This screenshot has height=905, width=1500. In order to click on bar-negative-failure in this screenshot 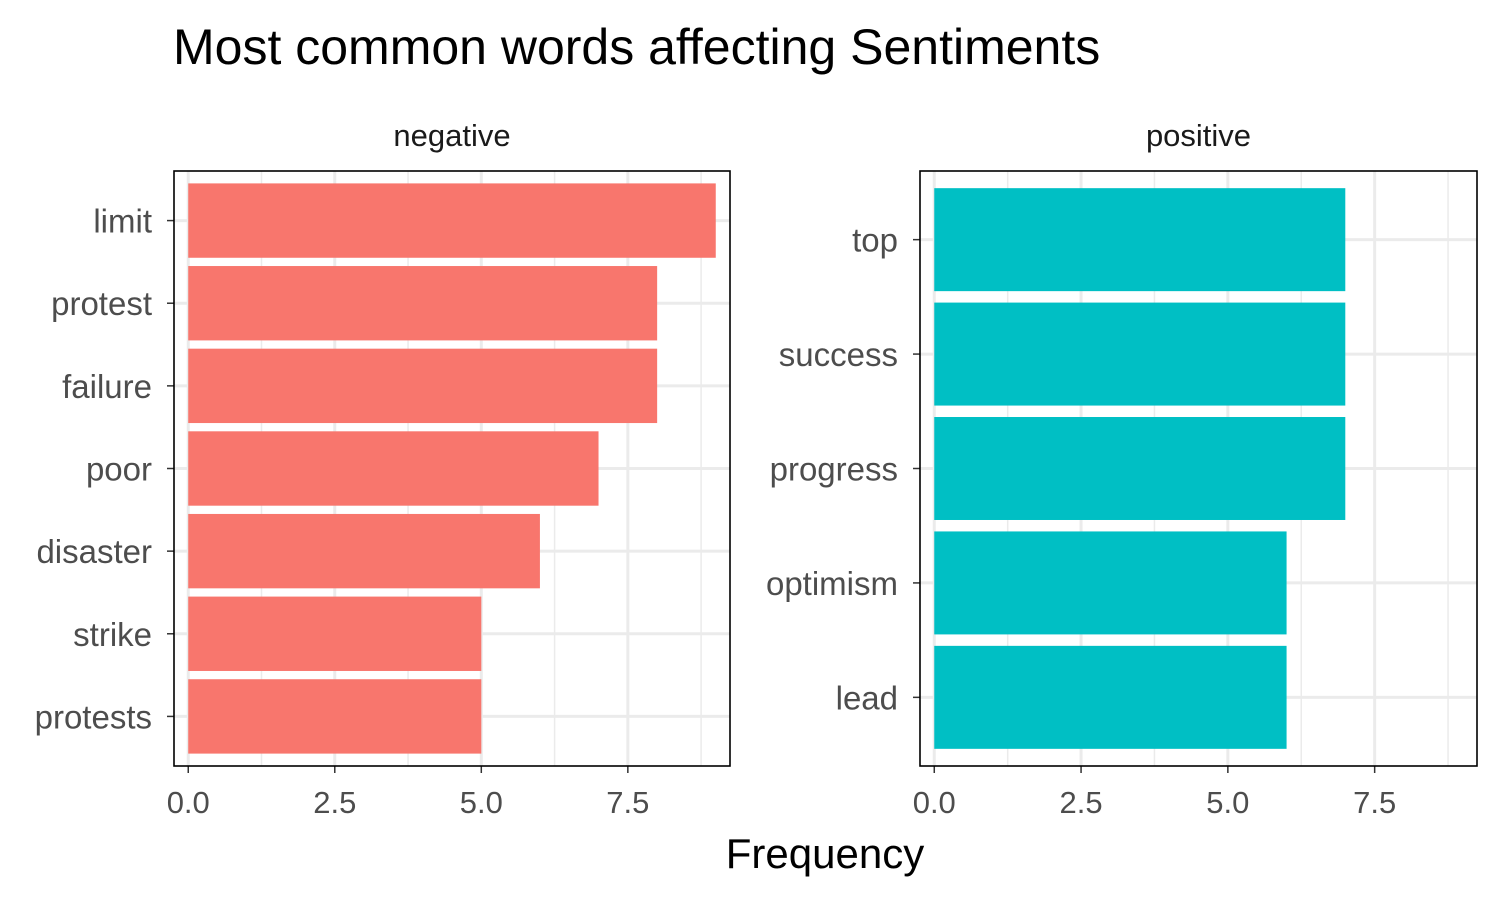, I will do `click(423, 386)`.